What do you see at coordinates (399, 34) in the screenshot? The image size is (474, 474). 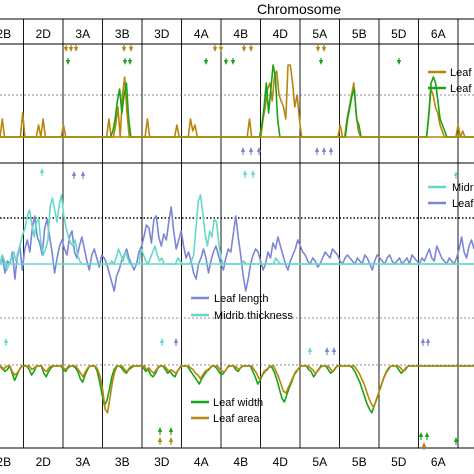 I see `chrom-label-top-5d: 5D` at bounding box center [399, 34].